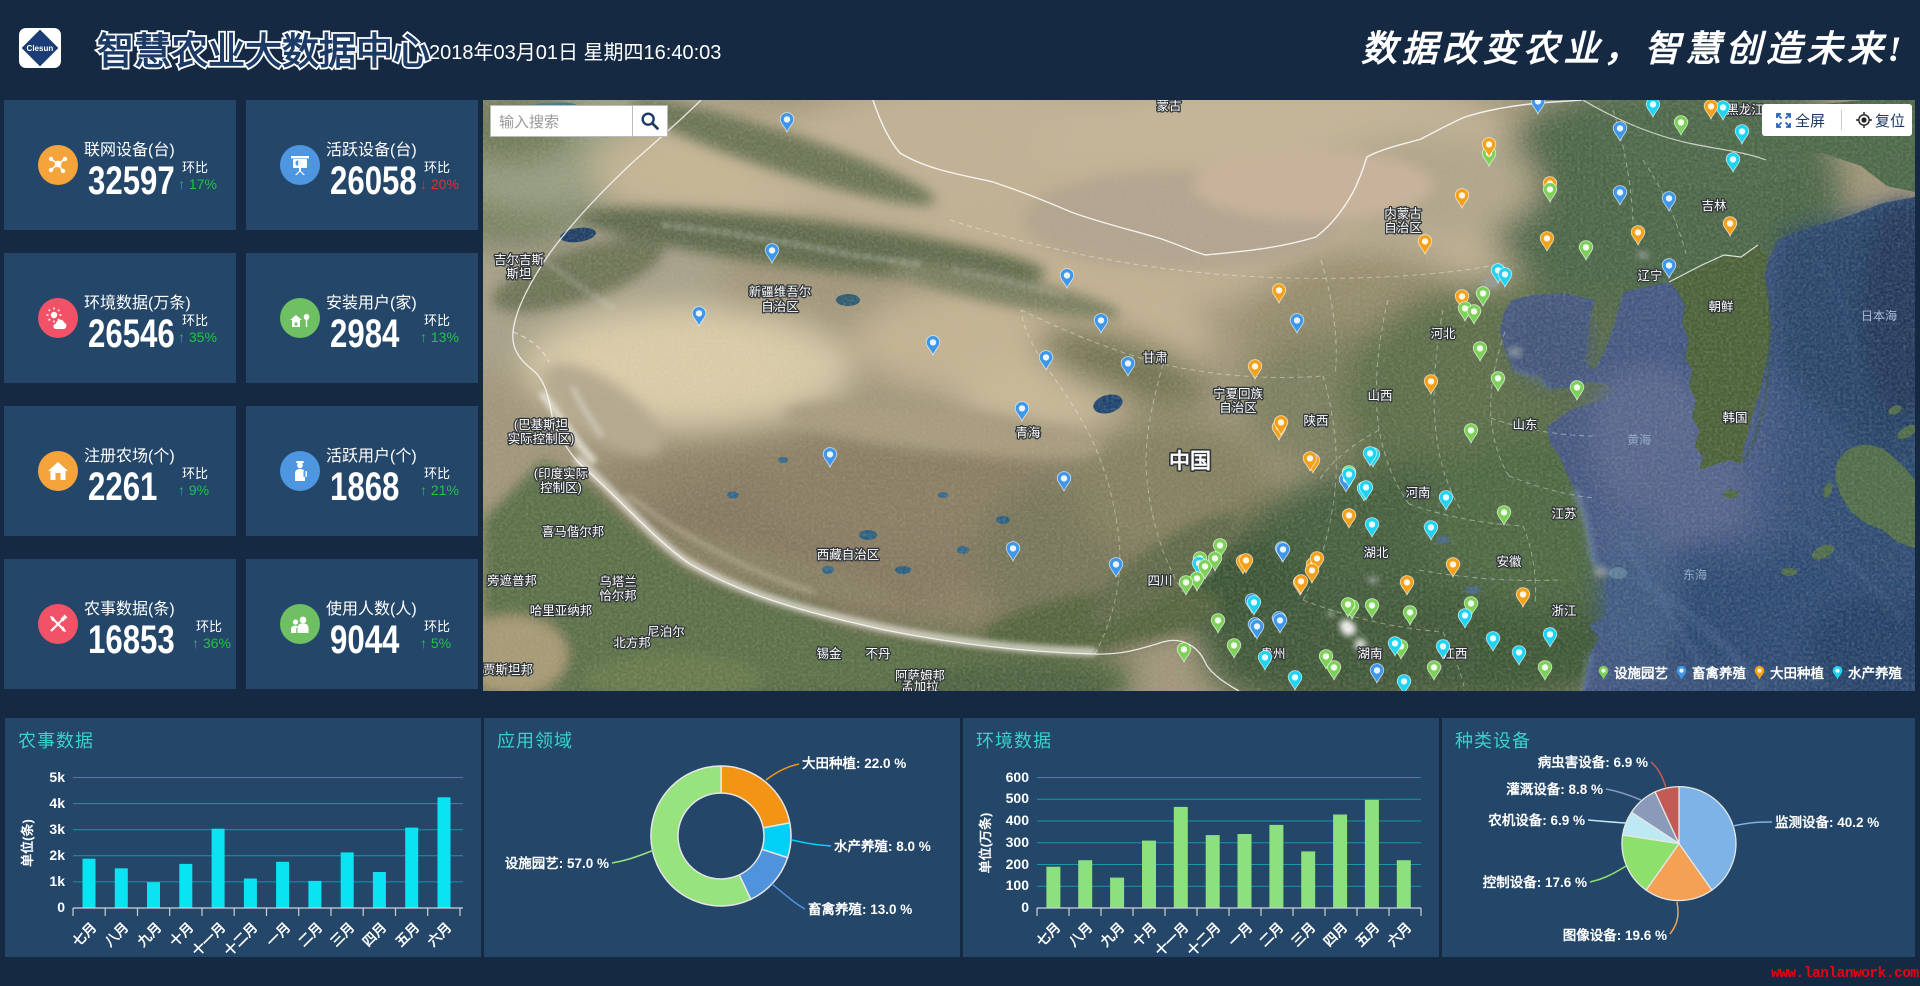  What do you see at coordinates (1376, 552) in the screenshot?
I see `svg-text: 湖北` at bounding box center [1376, 552].